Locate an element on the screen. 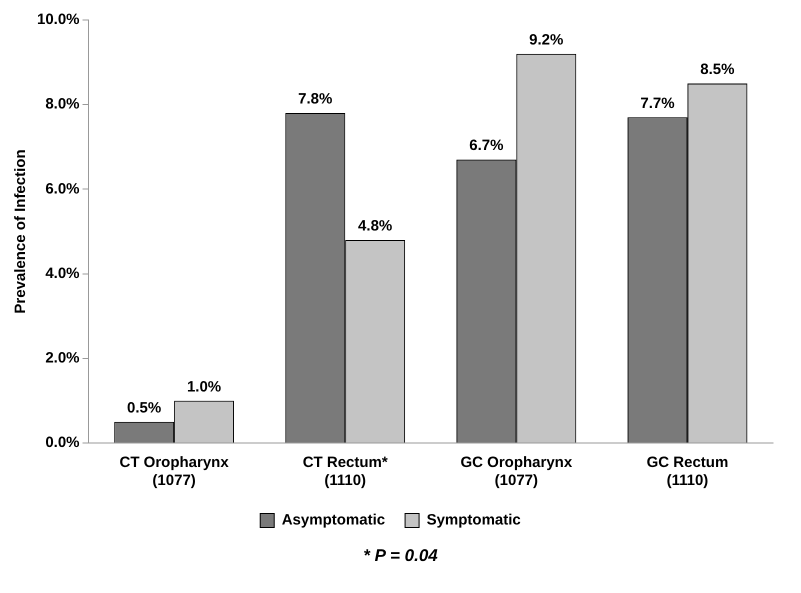  data-label: 7.7% is located at coordinates (657, 103).